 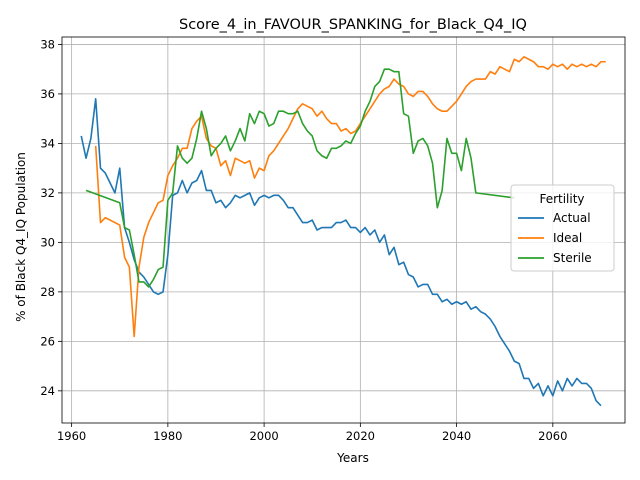 What do you see at coordinates (360, 436) in the screenshot?
I see `x-tick-label: 2020` at bounding box center [360, 436].